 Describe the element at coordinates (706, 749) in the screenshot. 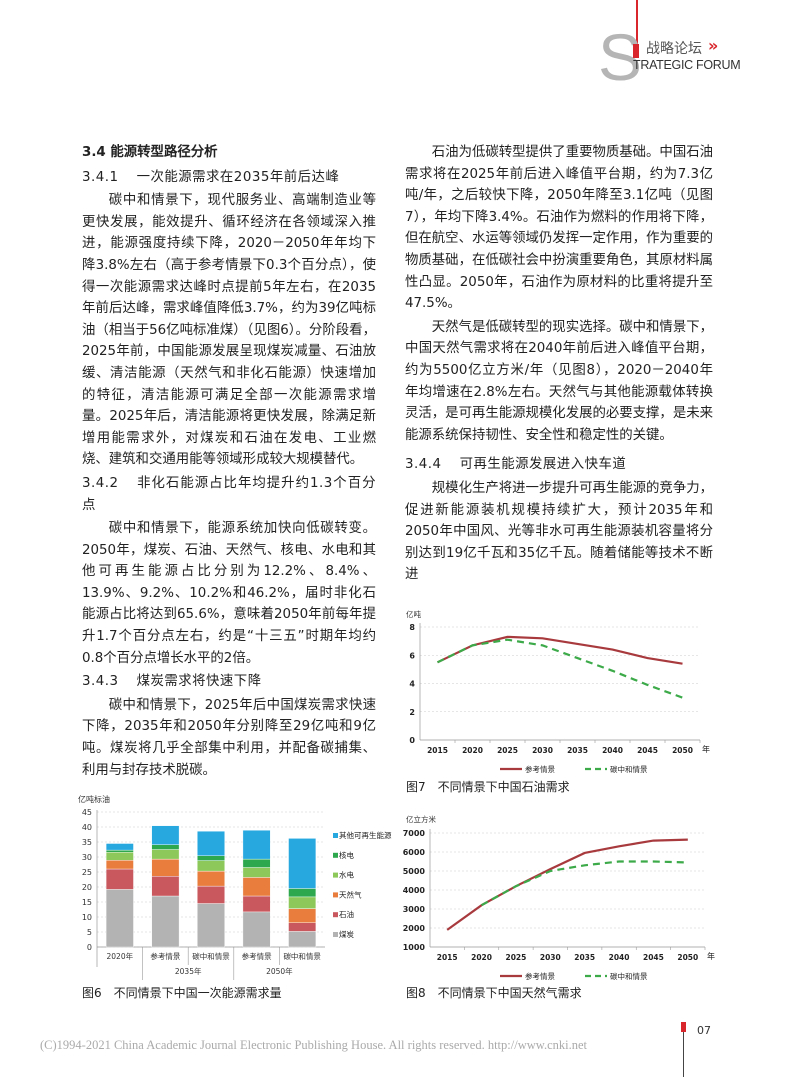

I see `x-axis-unit: 年` at that location.